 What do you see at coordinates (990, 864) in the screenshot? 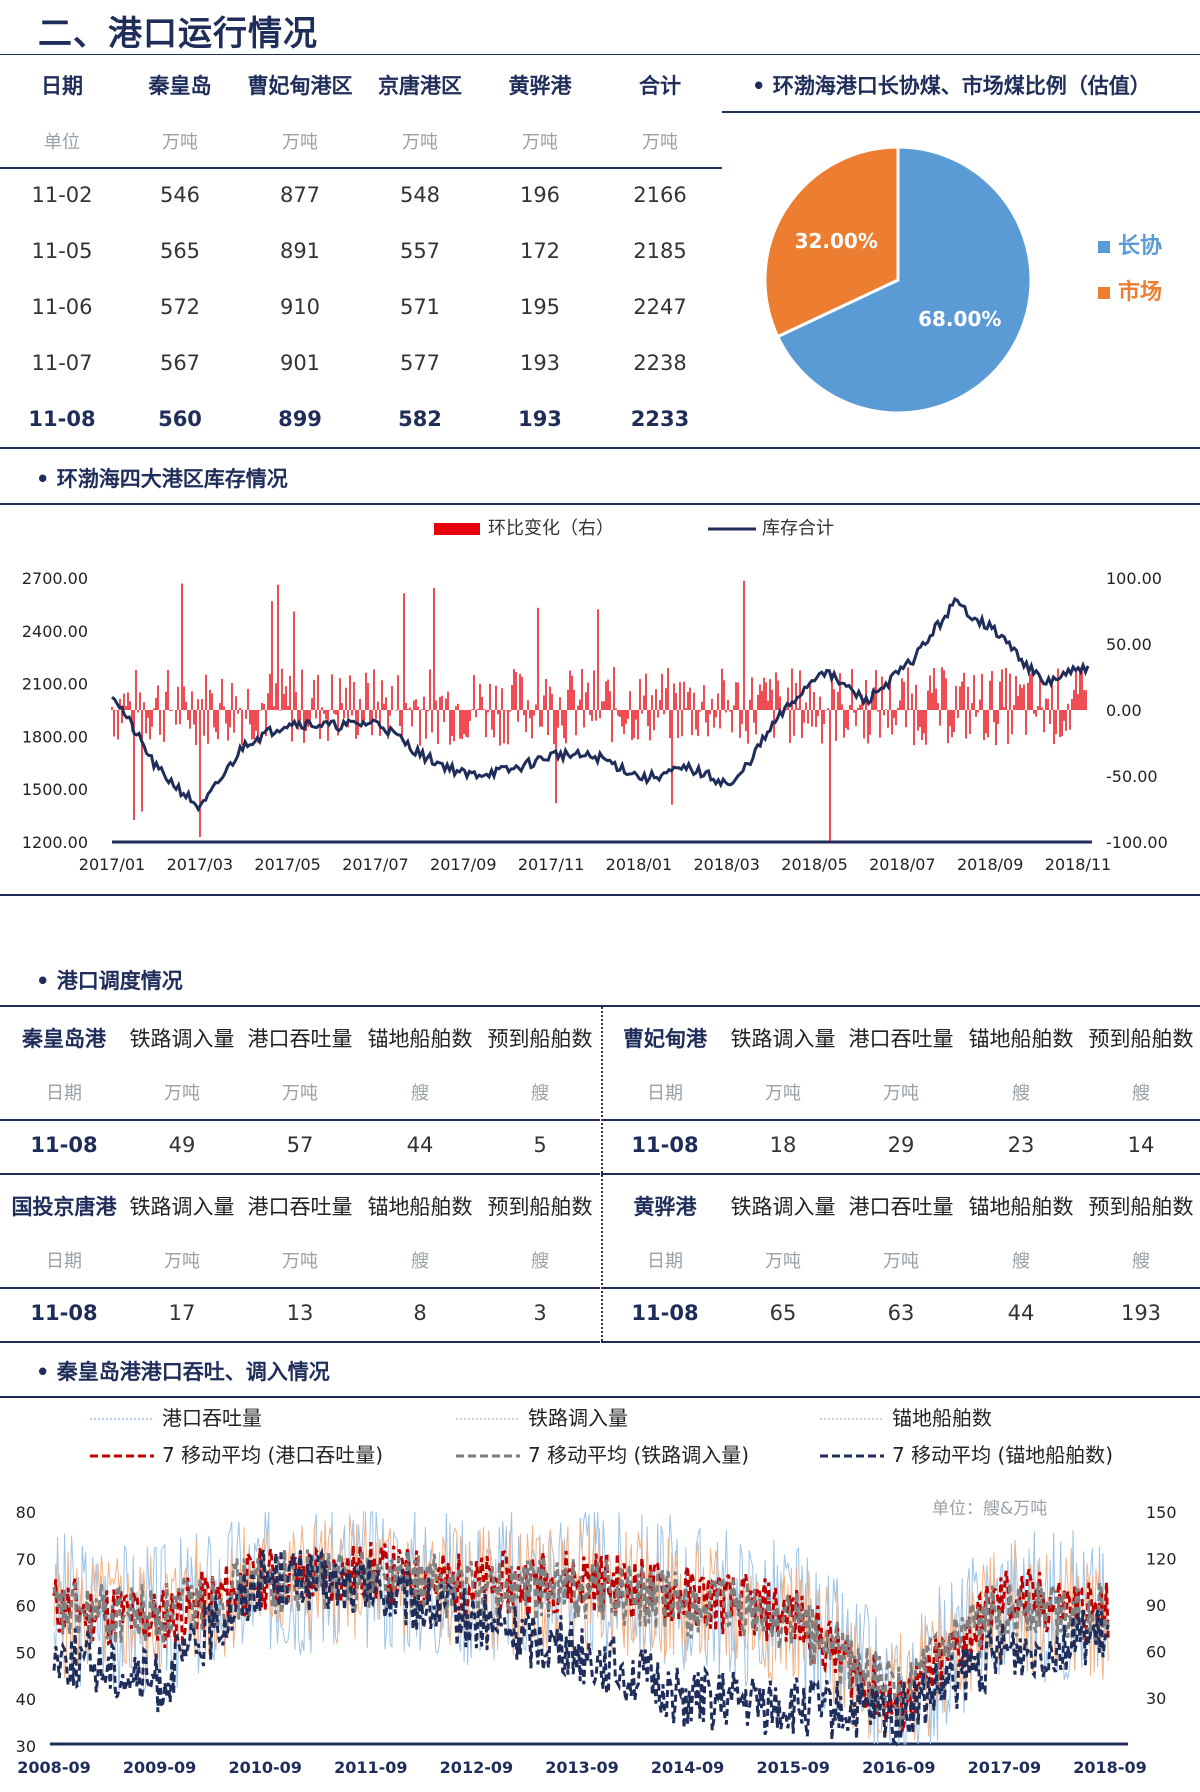
I see `x-tick-10: 2018/09` at bounding box center [990, 864].